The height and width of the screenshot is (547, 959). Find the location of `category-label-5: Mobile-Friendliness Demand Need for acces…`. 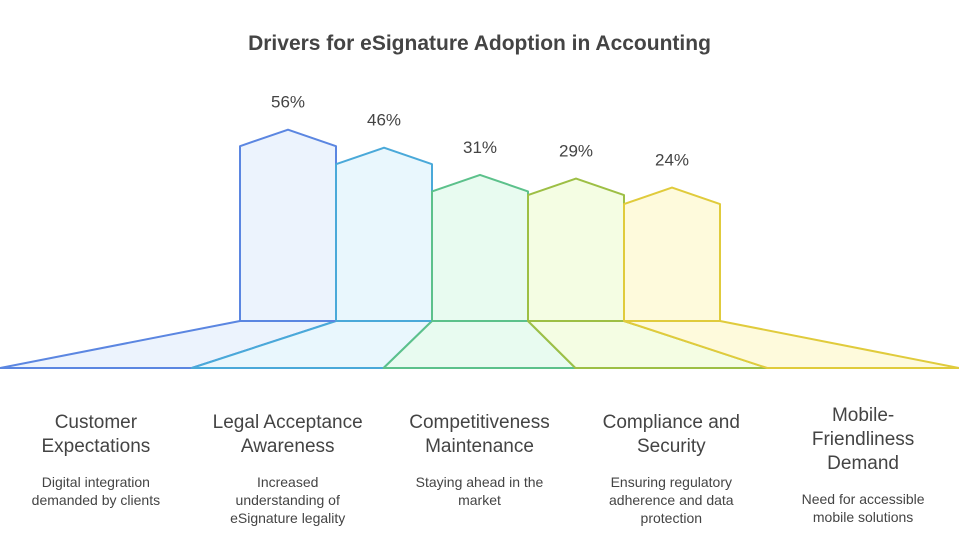

category-label-5: Mobile-Friendliness Demand Need for acces… is located at coordinates (863, 465).